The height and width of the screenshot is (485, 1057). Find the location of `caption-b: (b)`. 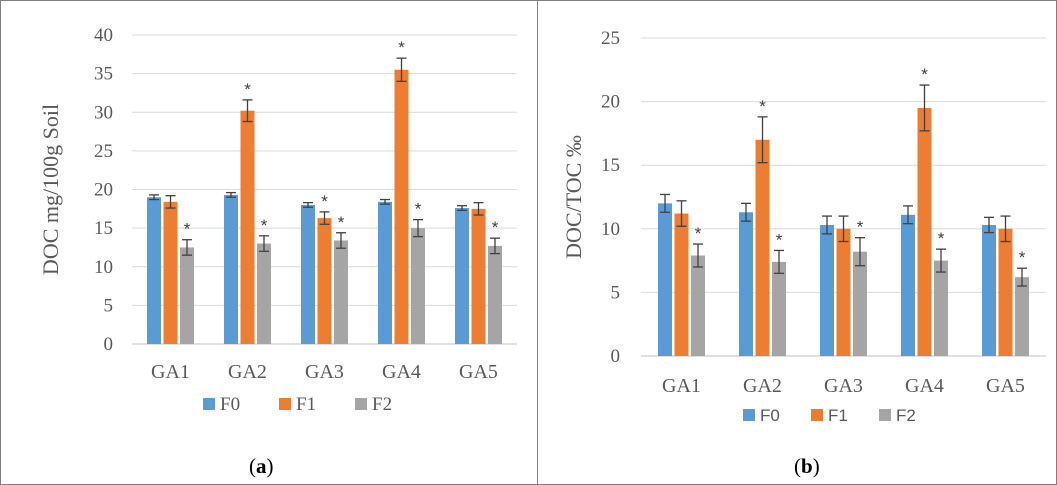

caption-b: (b) is located at coordinates (807, 466).